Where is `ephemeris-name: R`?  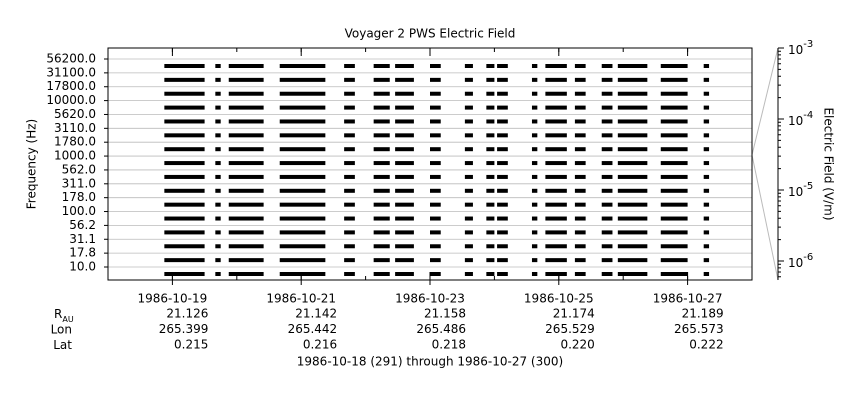
ephemeris-name: R is located at coordinates (58, 314).